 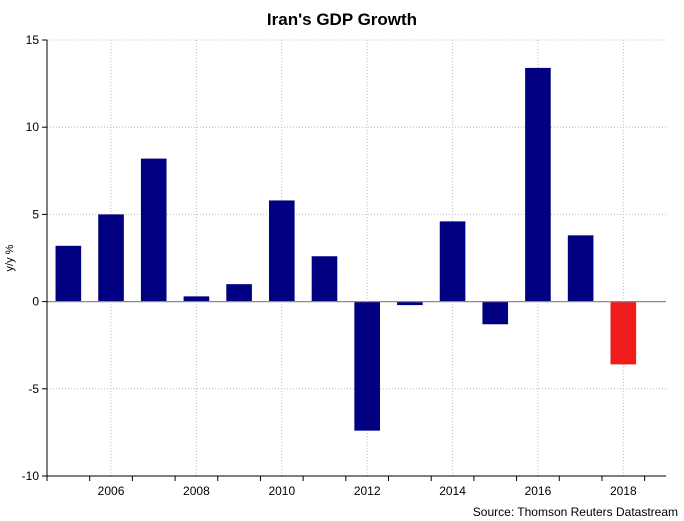 What do you see at coordinates (153, 230) in the screenshot?
I see `bar-2007` at bounding box center [153, 230].